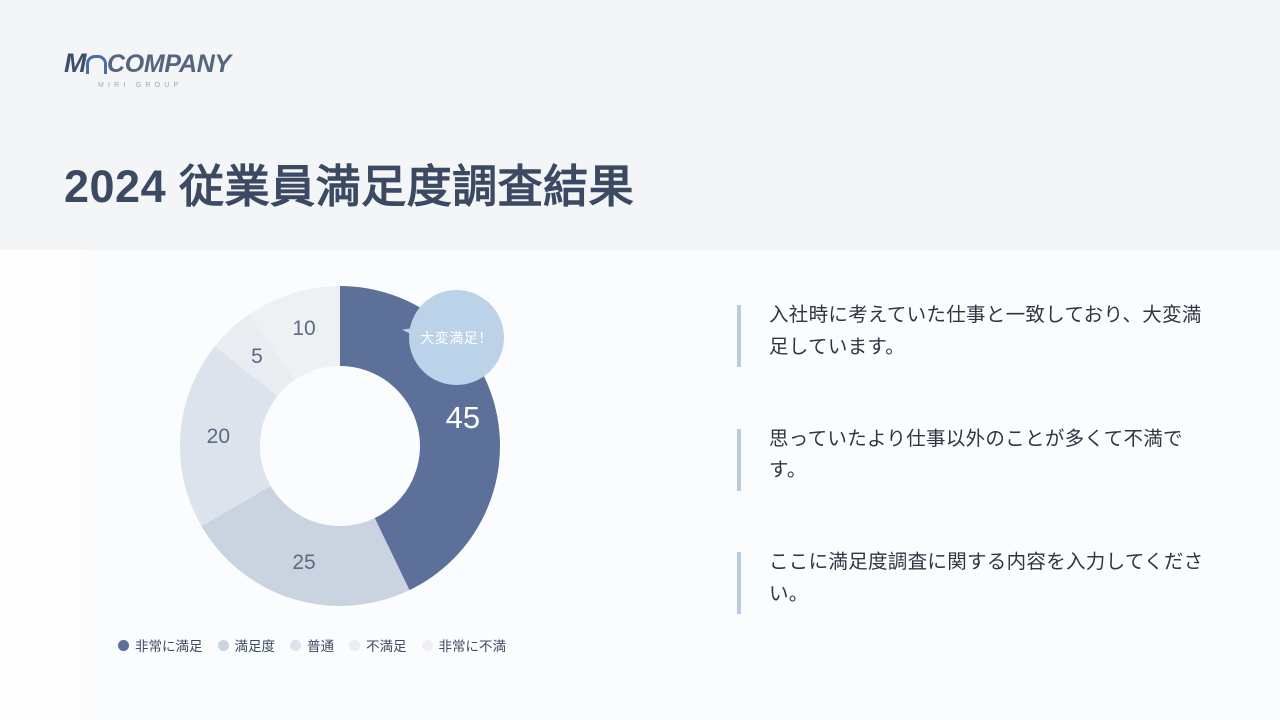 This screenshot has width=1280, height=720. What do you see at coordinates (320, 646) in the screenshot?
I see `legend-label: 普通` at bounding box center [320, 646].